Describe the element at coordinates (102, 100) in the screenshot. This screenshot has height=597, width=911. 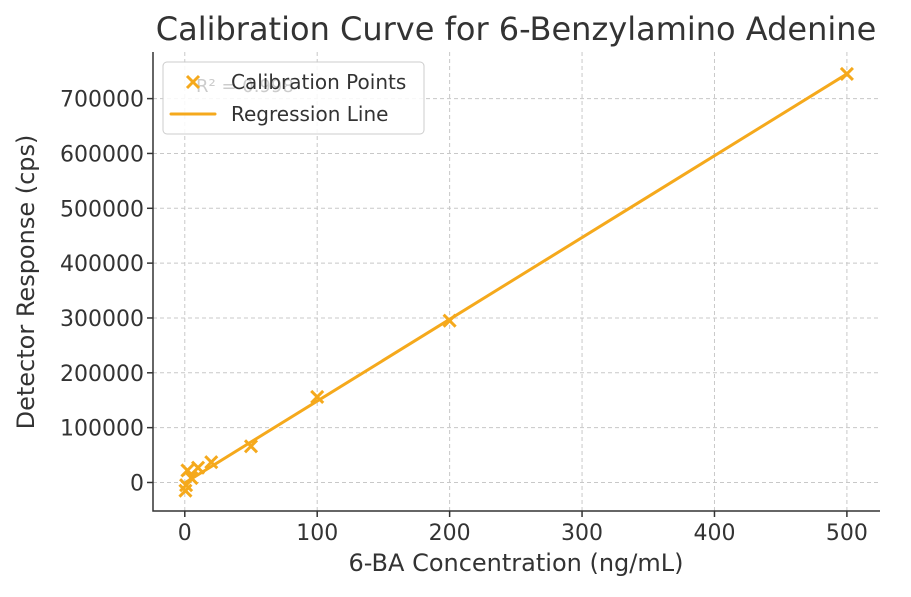
I see `y-tick-label: 700000` at that location.